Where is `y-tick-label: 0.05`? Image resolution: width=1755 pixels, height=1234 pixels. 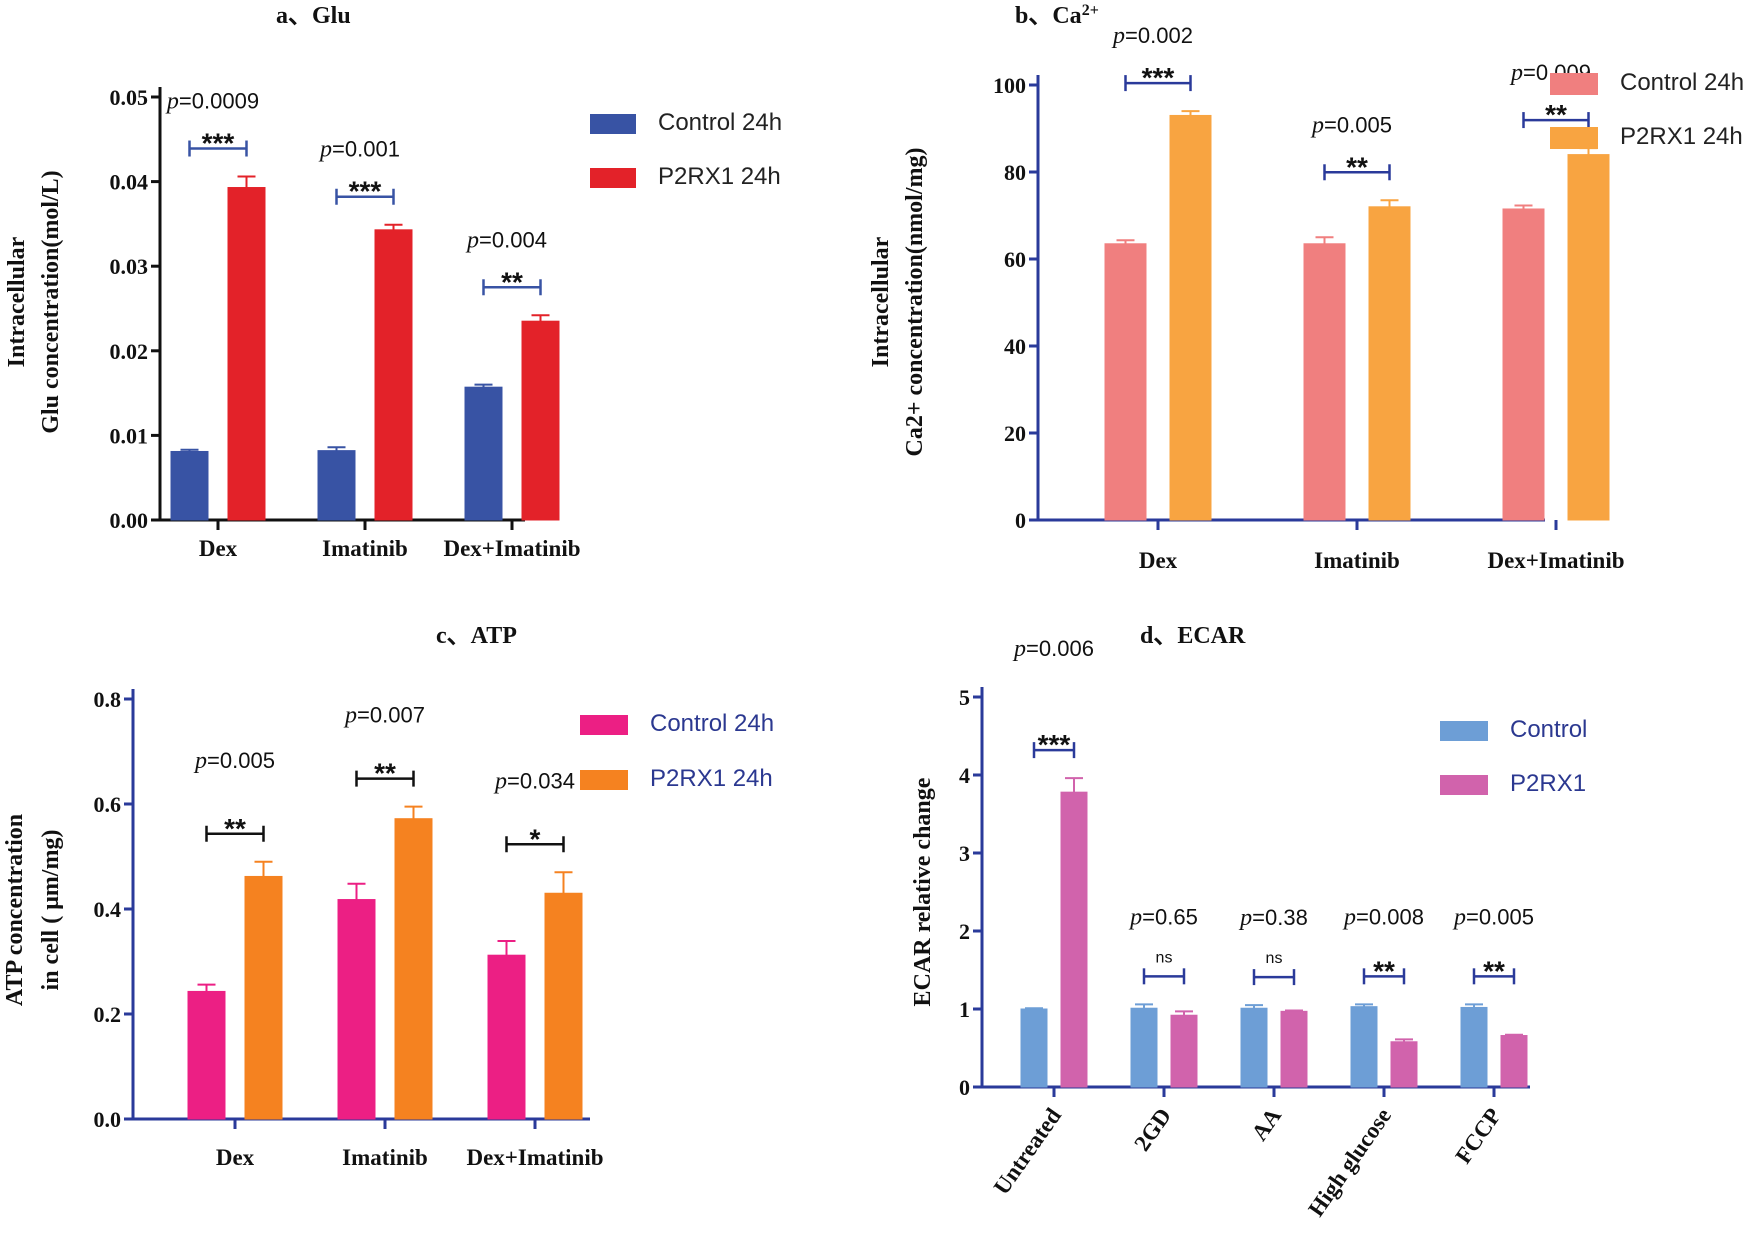 y-tick-label: 0.05 is located at coordinates (129, 97).